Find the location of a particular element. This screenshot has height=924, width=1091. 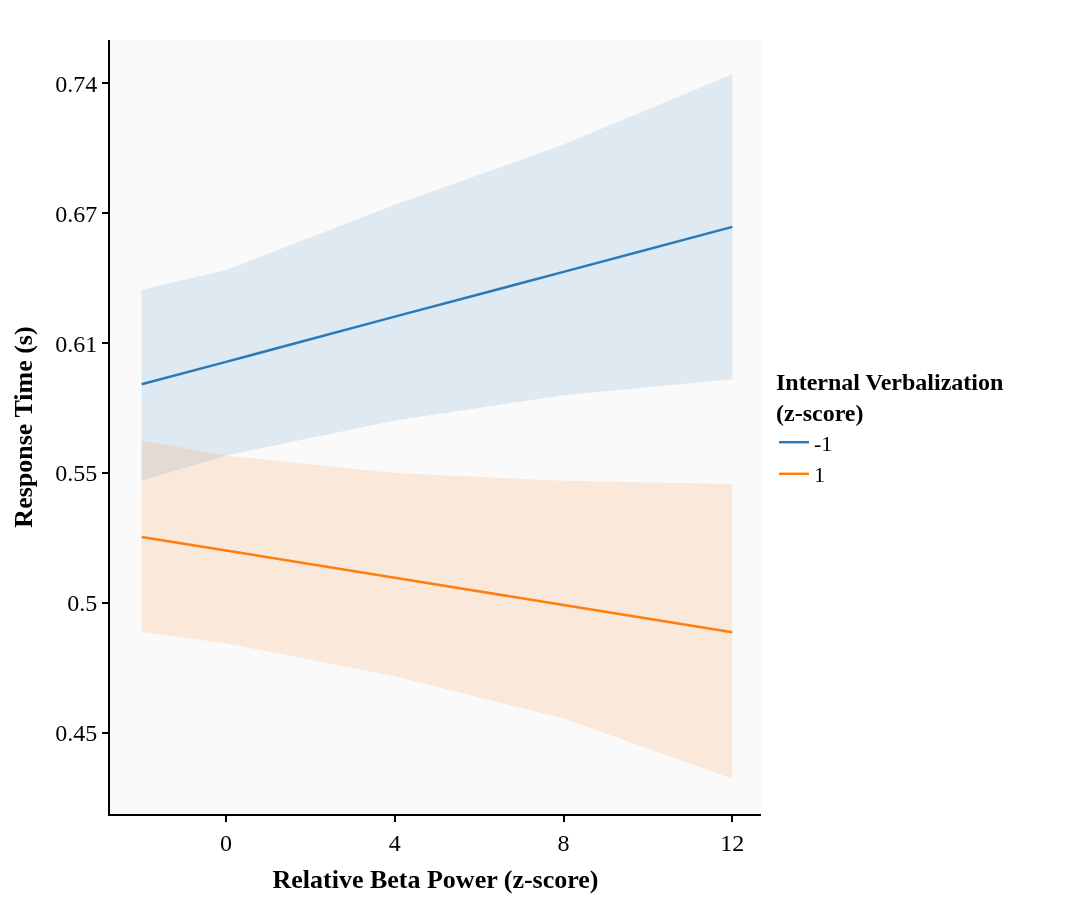

y-tick-label: 0.74 is located at coordinates (76, 83).